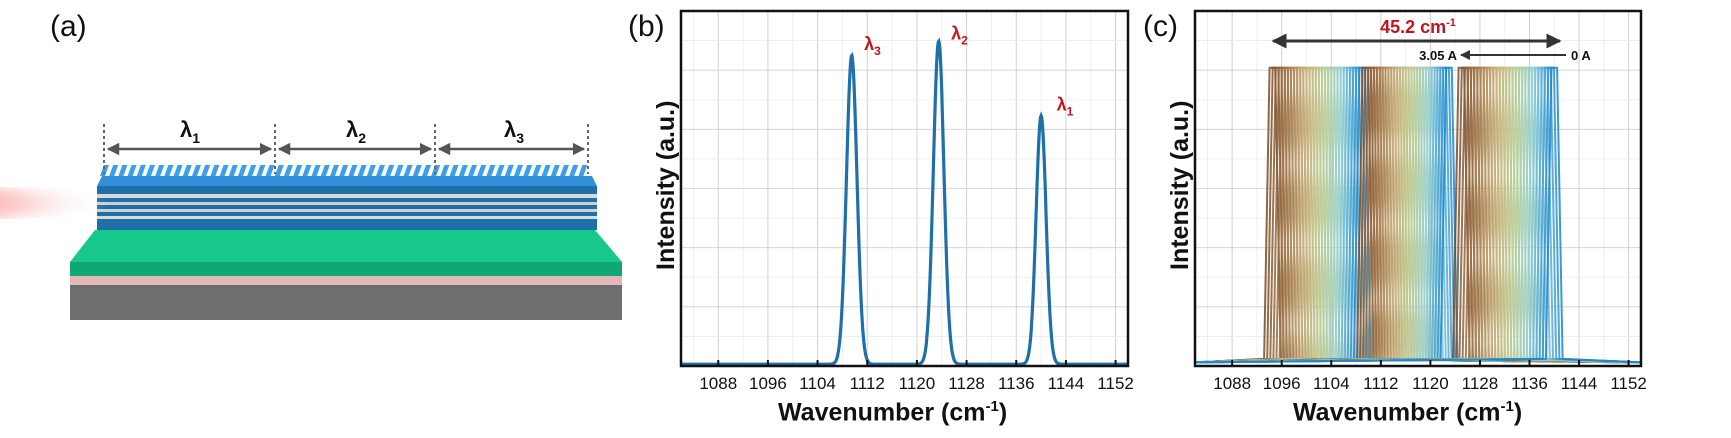 This screenshot has width=1731, height=438. Describe the element at coordinates (646, 26) in the screenshot. I see `panel-b-label: (b)` at that location.